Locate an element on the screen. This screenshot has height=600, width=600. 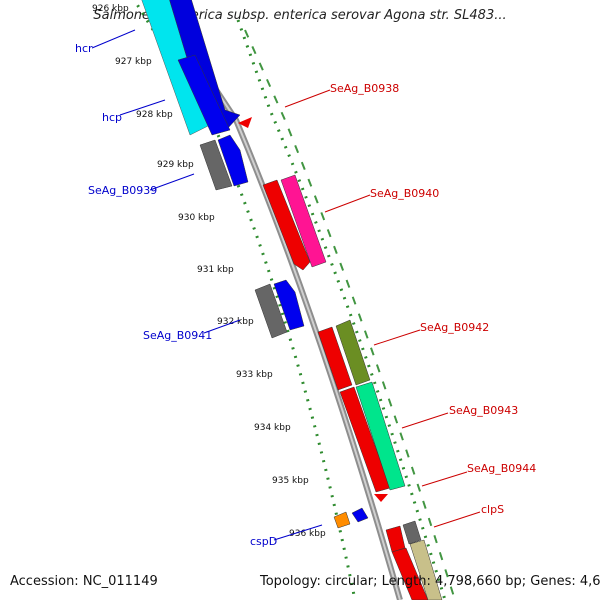
gene-clpS-gray is located at coordinates (412, 532).